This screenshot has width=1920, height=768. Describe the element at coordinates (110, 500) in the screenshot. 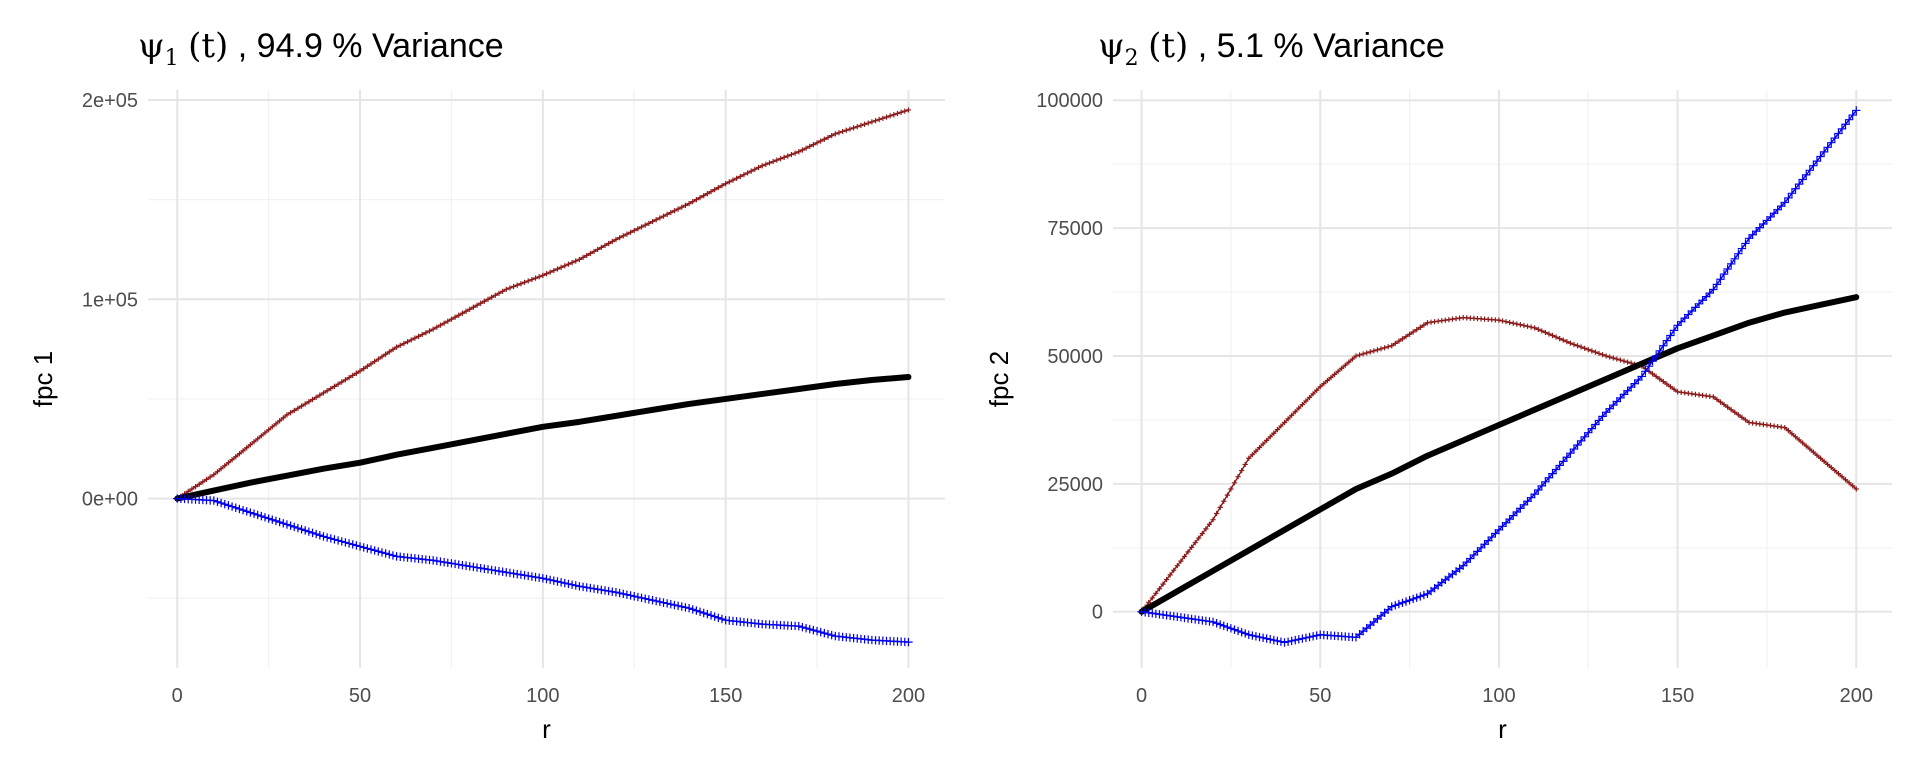

I see `y-tick-label: 0e+00` at that location.